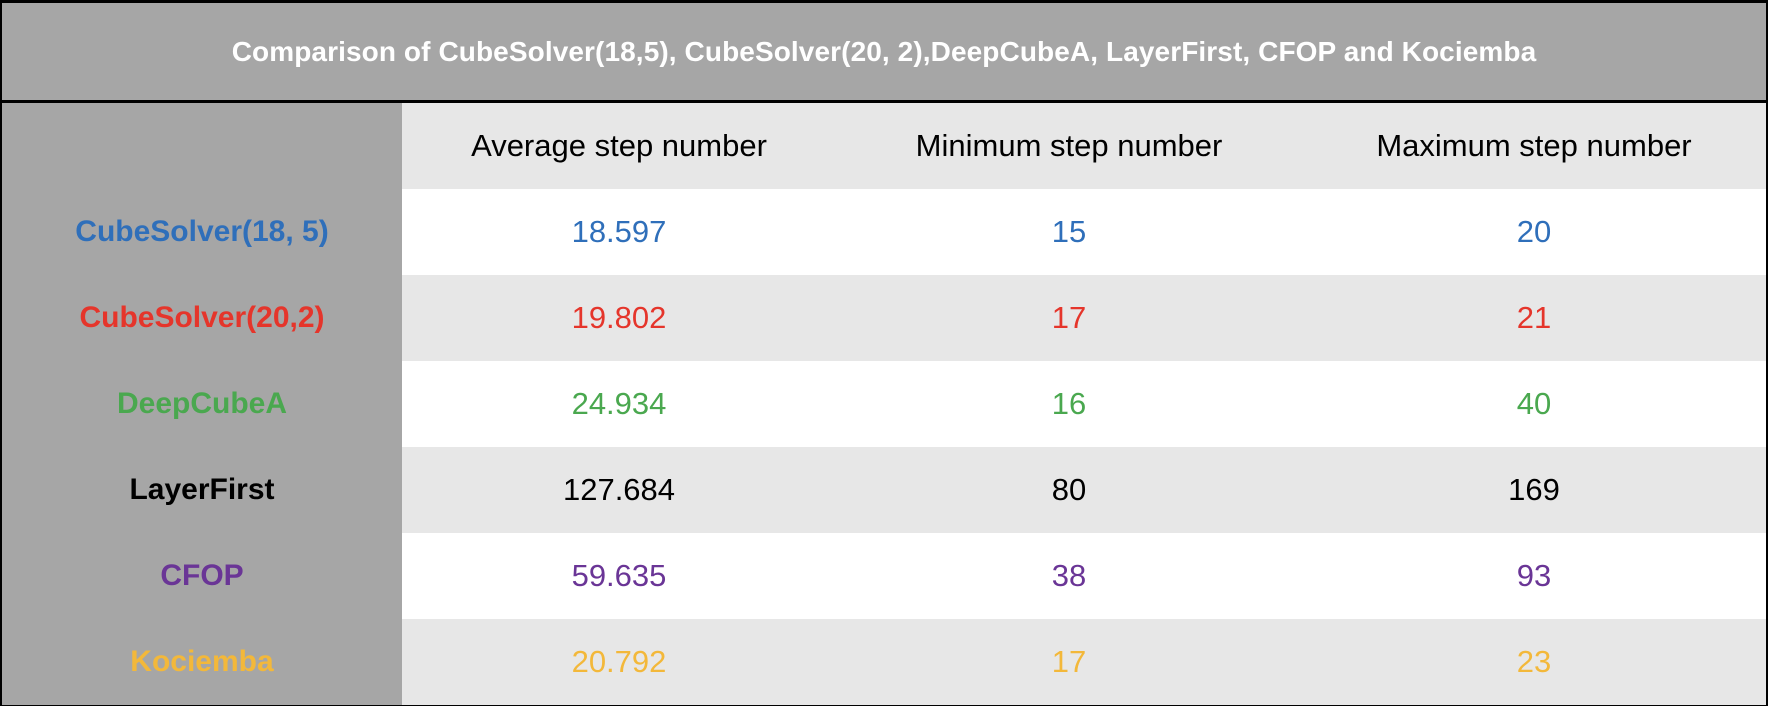 The width and height of the screenshot is (1768, 706). Describe the element at coordinates (1534, 318) in the screenshot. I see `table-cell: 21` at that location.